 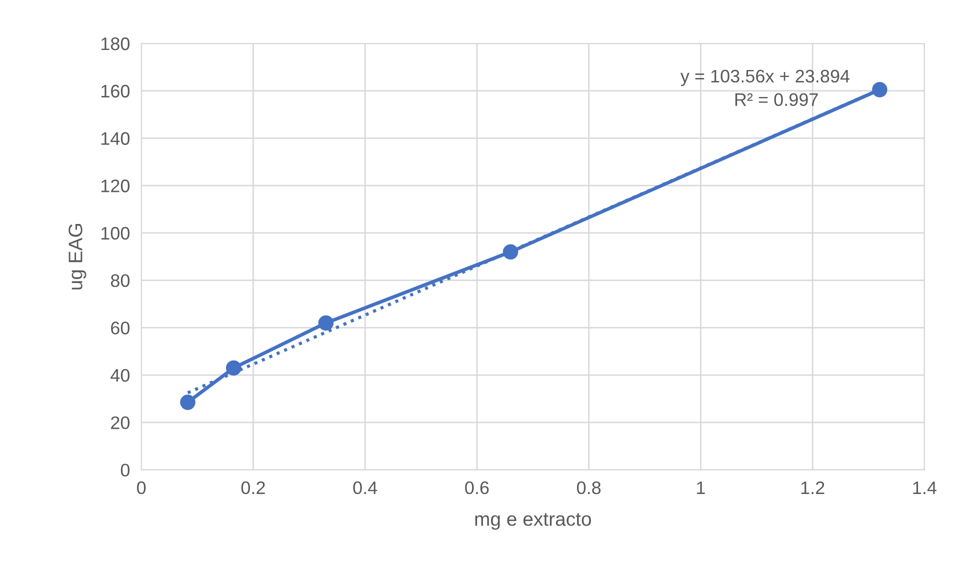 What do you see at coordinates (253, 487) in the screenshot?
I see `x-tick-label: 0.2` at bounding box center [253, 487].